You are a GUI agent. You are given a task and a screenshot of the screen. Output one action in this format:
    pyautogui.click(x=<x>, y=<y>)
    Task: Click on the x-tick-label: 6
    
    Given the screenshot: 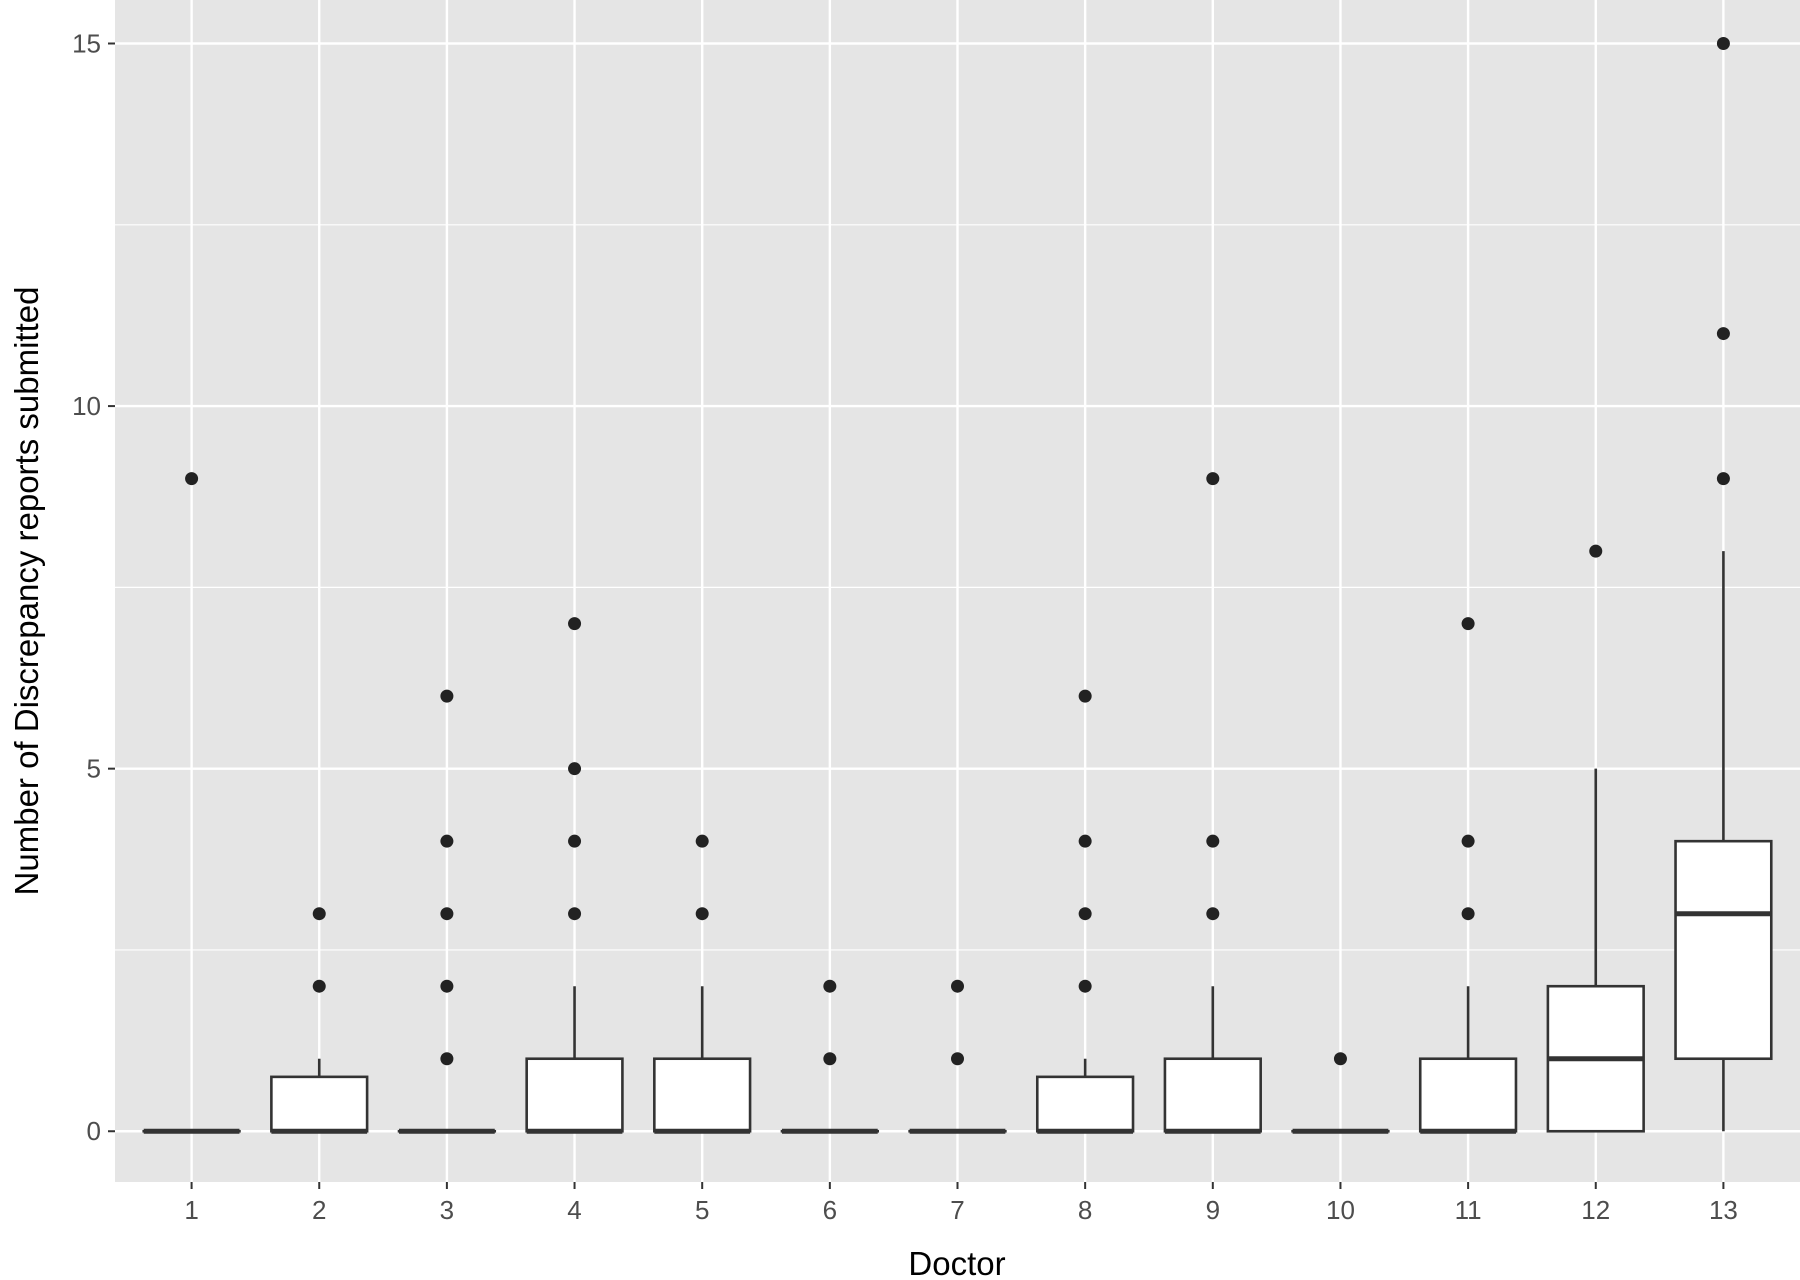 What is the action you would take?
    pyautogui.click(x=830, y=1210)
    